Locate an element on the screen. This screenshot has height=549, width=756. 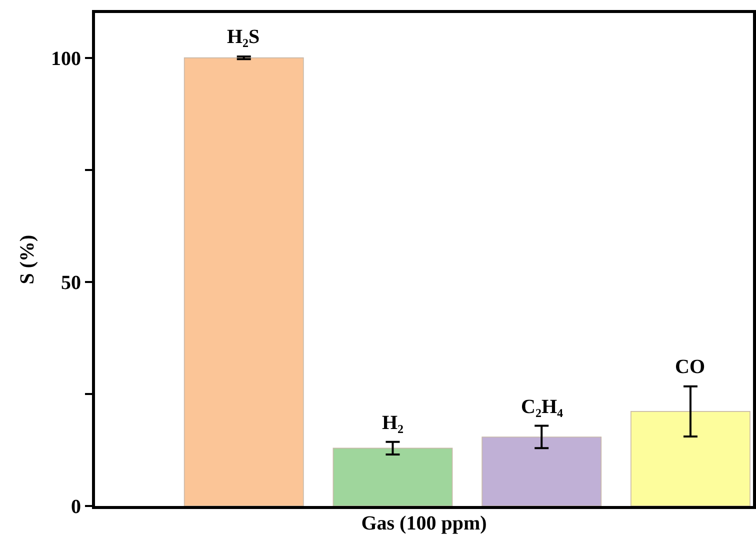
x-axis-title: Gas (100 ppm) is located at coordinates (424, 523).